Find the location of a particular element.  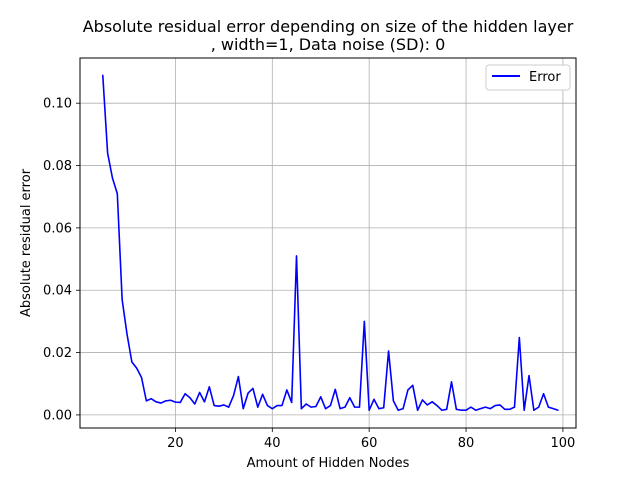

x-tick-label: 80 is located at coordinates (466, 443).